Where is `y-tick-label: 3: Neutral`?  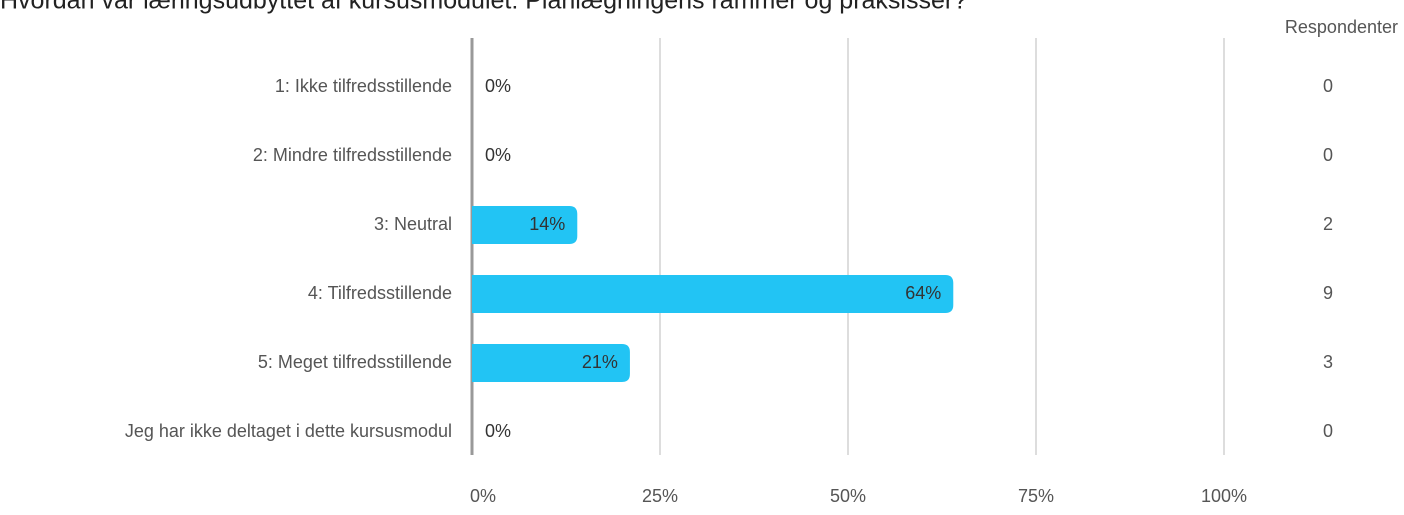
y-tick-label: 3: Neutral is located at coordinates (413, 224).